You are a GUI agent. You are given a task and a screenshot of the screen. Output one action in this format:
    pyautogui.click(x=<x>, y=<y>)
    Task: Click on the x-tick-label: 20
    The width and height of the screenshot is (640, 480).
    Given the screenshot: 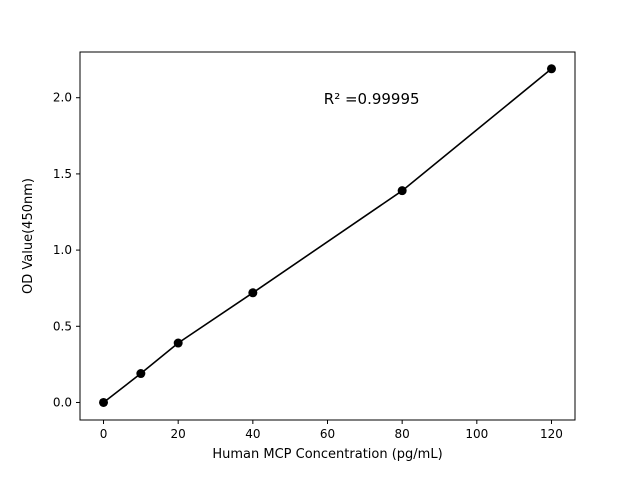 What is the action you would take?
    pyautogui.click(x=178, y=434)
    